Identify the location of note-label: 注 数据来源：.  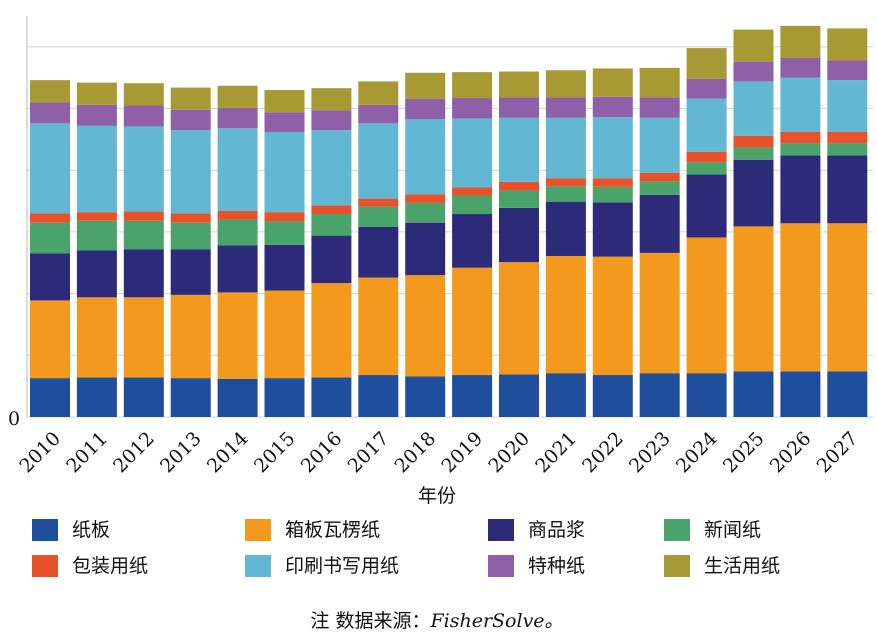
(370, 621).